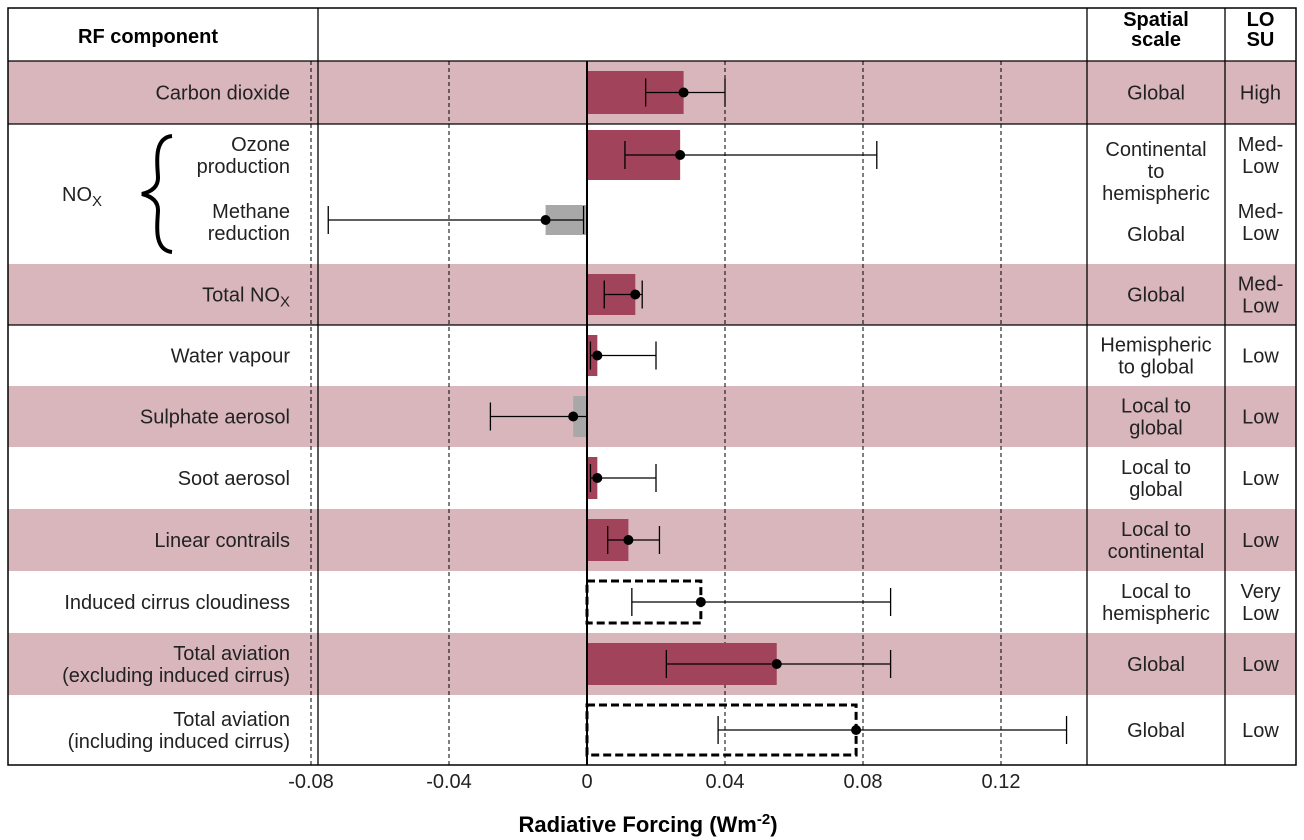 The width and height of the screenshot is (1304, 840). Describe the element at coordinates (243, 167) in the screenshot. I see `row-label: production` at that location.